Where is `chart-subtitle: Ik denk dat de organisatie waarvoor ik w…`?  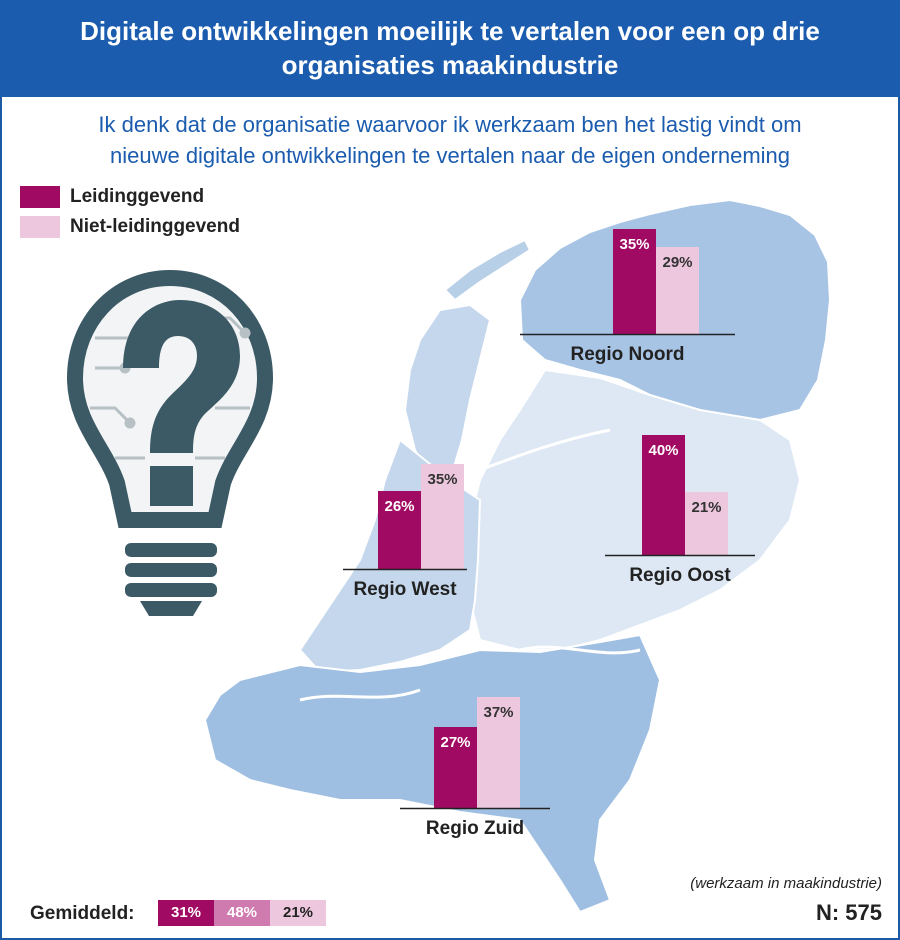 chart-subtitle: Ik denk dat de organisatie waarvoor ik w… is located at coordinates (450, 140).